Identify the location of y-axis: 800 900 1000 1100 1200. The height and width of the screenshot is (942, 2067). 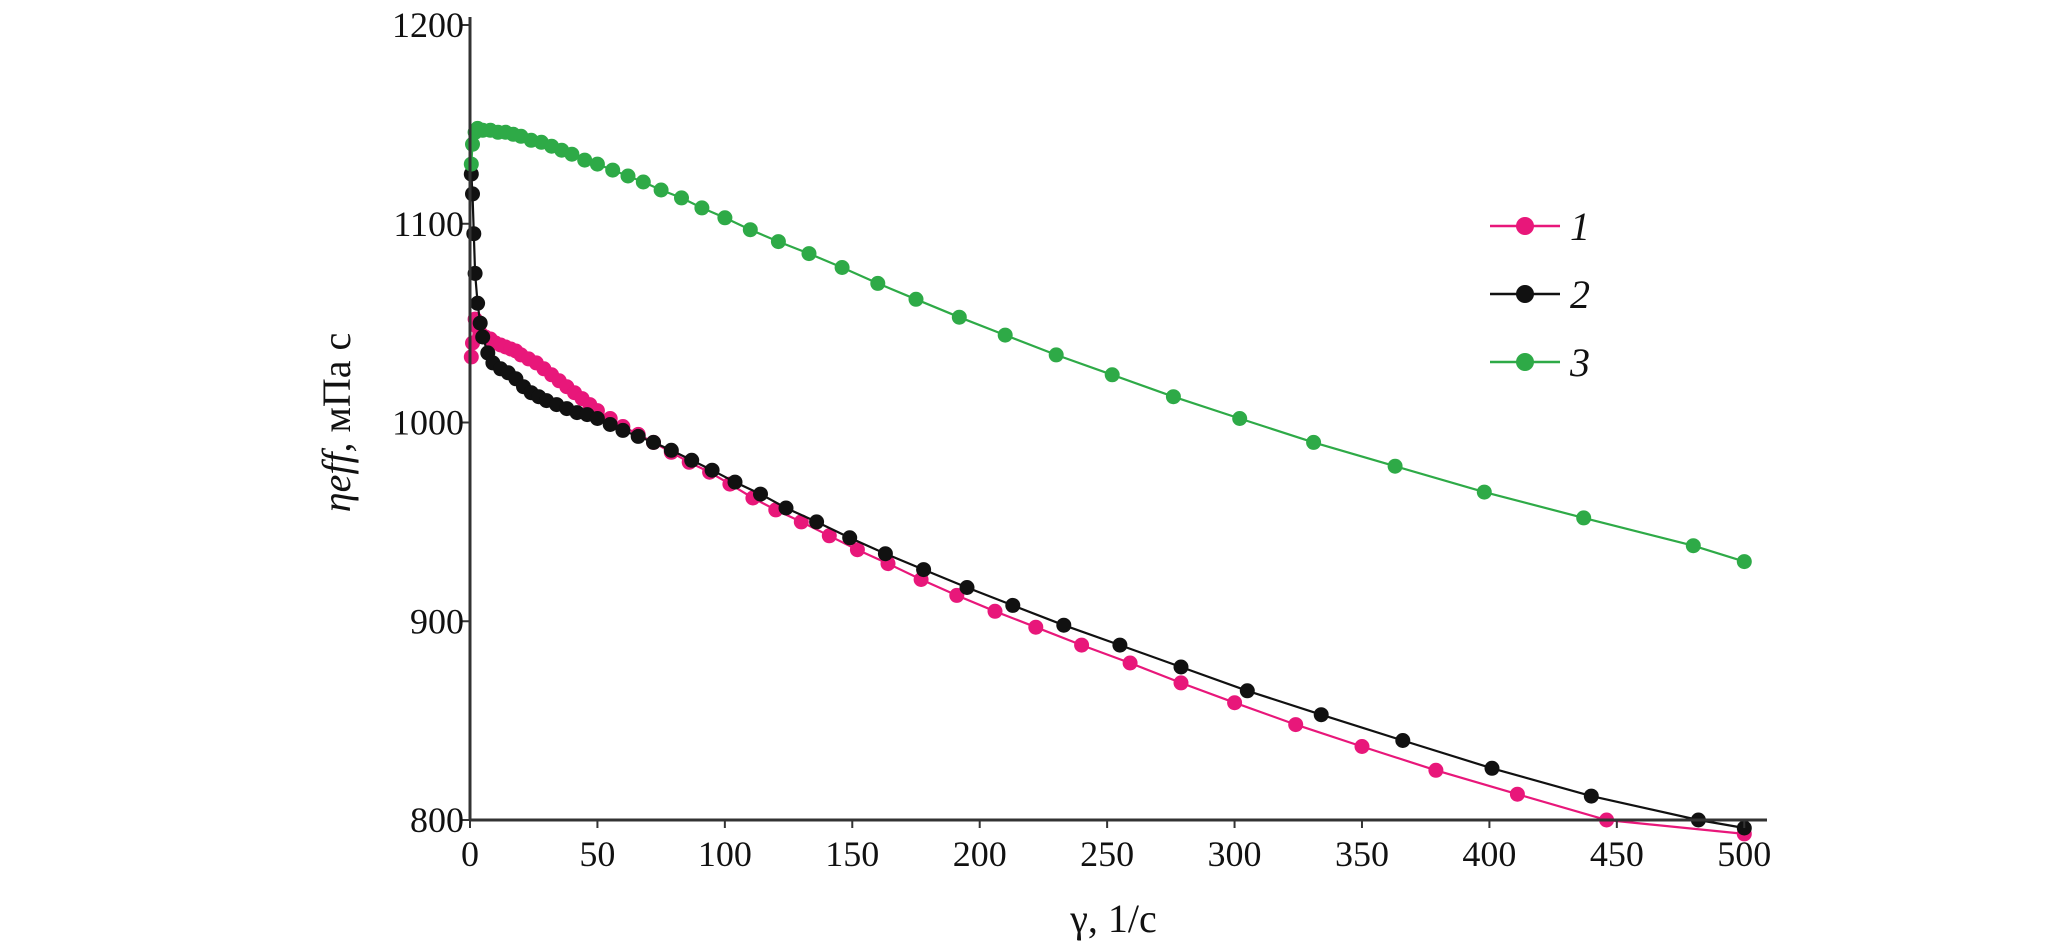
(431, 422).